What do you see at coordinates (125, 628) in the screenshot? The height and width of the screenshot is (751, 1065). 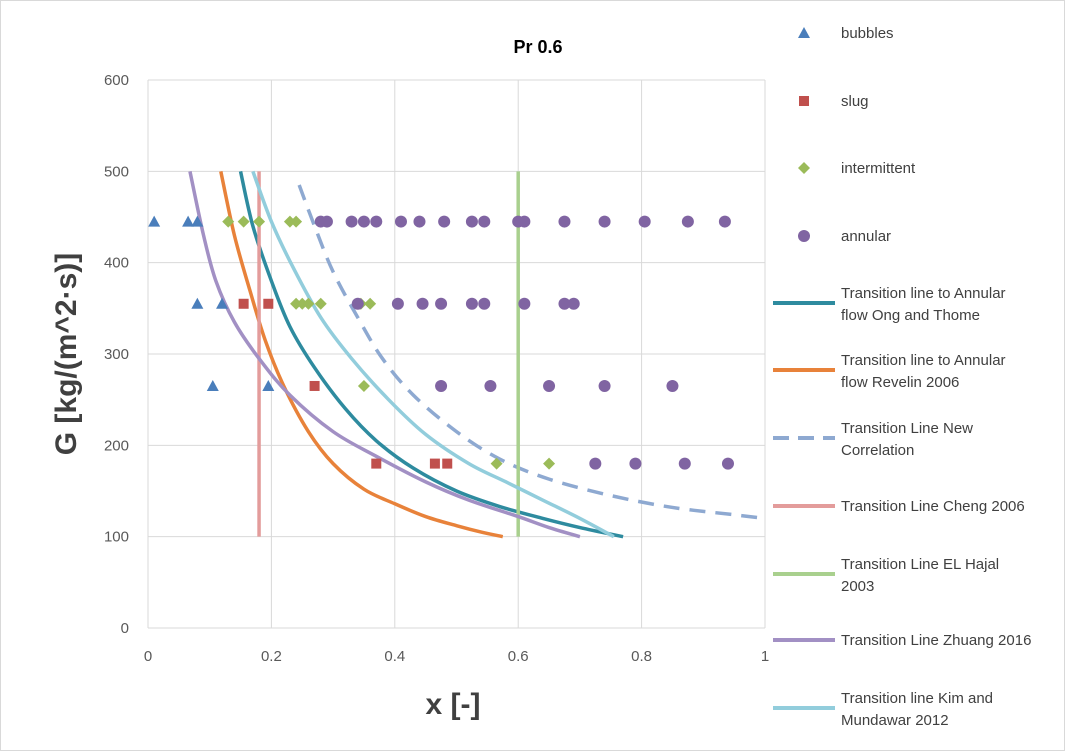 I see `y-tick-label: 0` at bounding box center [125, 628].